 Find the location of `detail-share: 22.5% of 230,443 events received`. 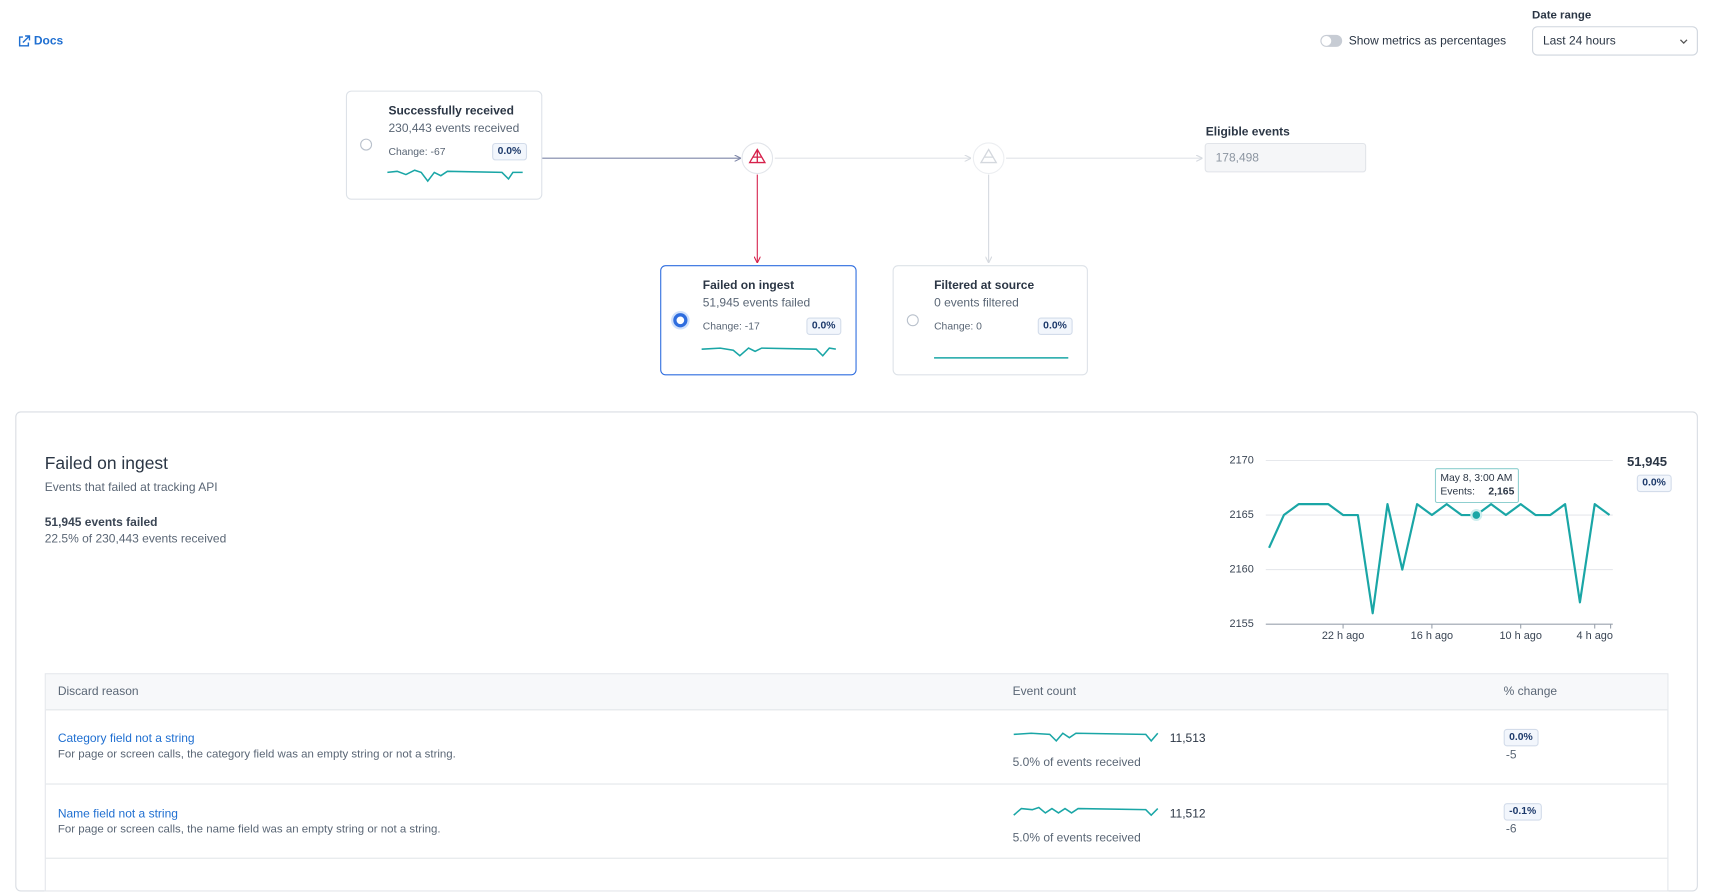

detail-share: 22.5% of 230,443 events received is located at coordinates (135, 539).